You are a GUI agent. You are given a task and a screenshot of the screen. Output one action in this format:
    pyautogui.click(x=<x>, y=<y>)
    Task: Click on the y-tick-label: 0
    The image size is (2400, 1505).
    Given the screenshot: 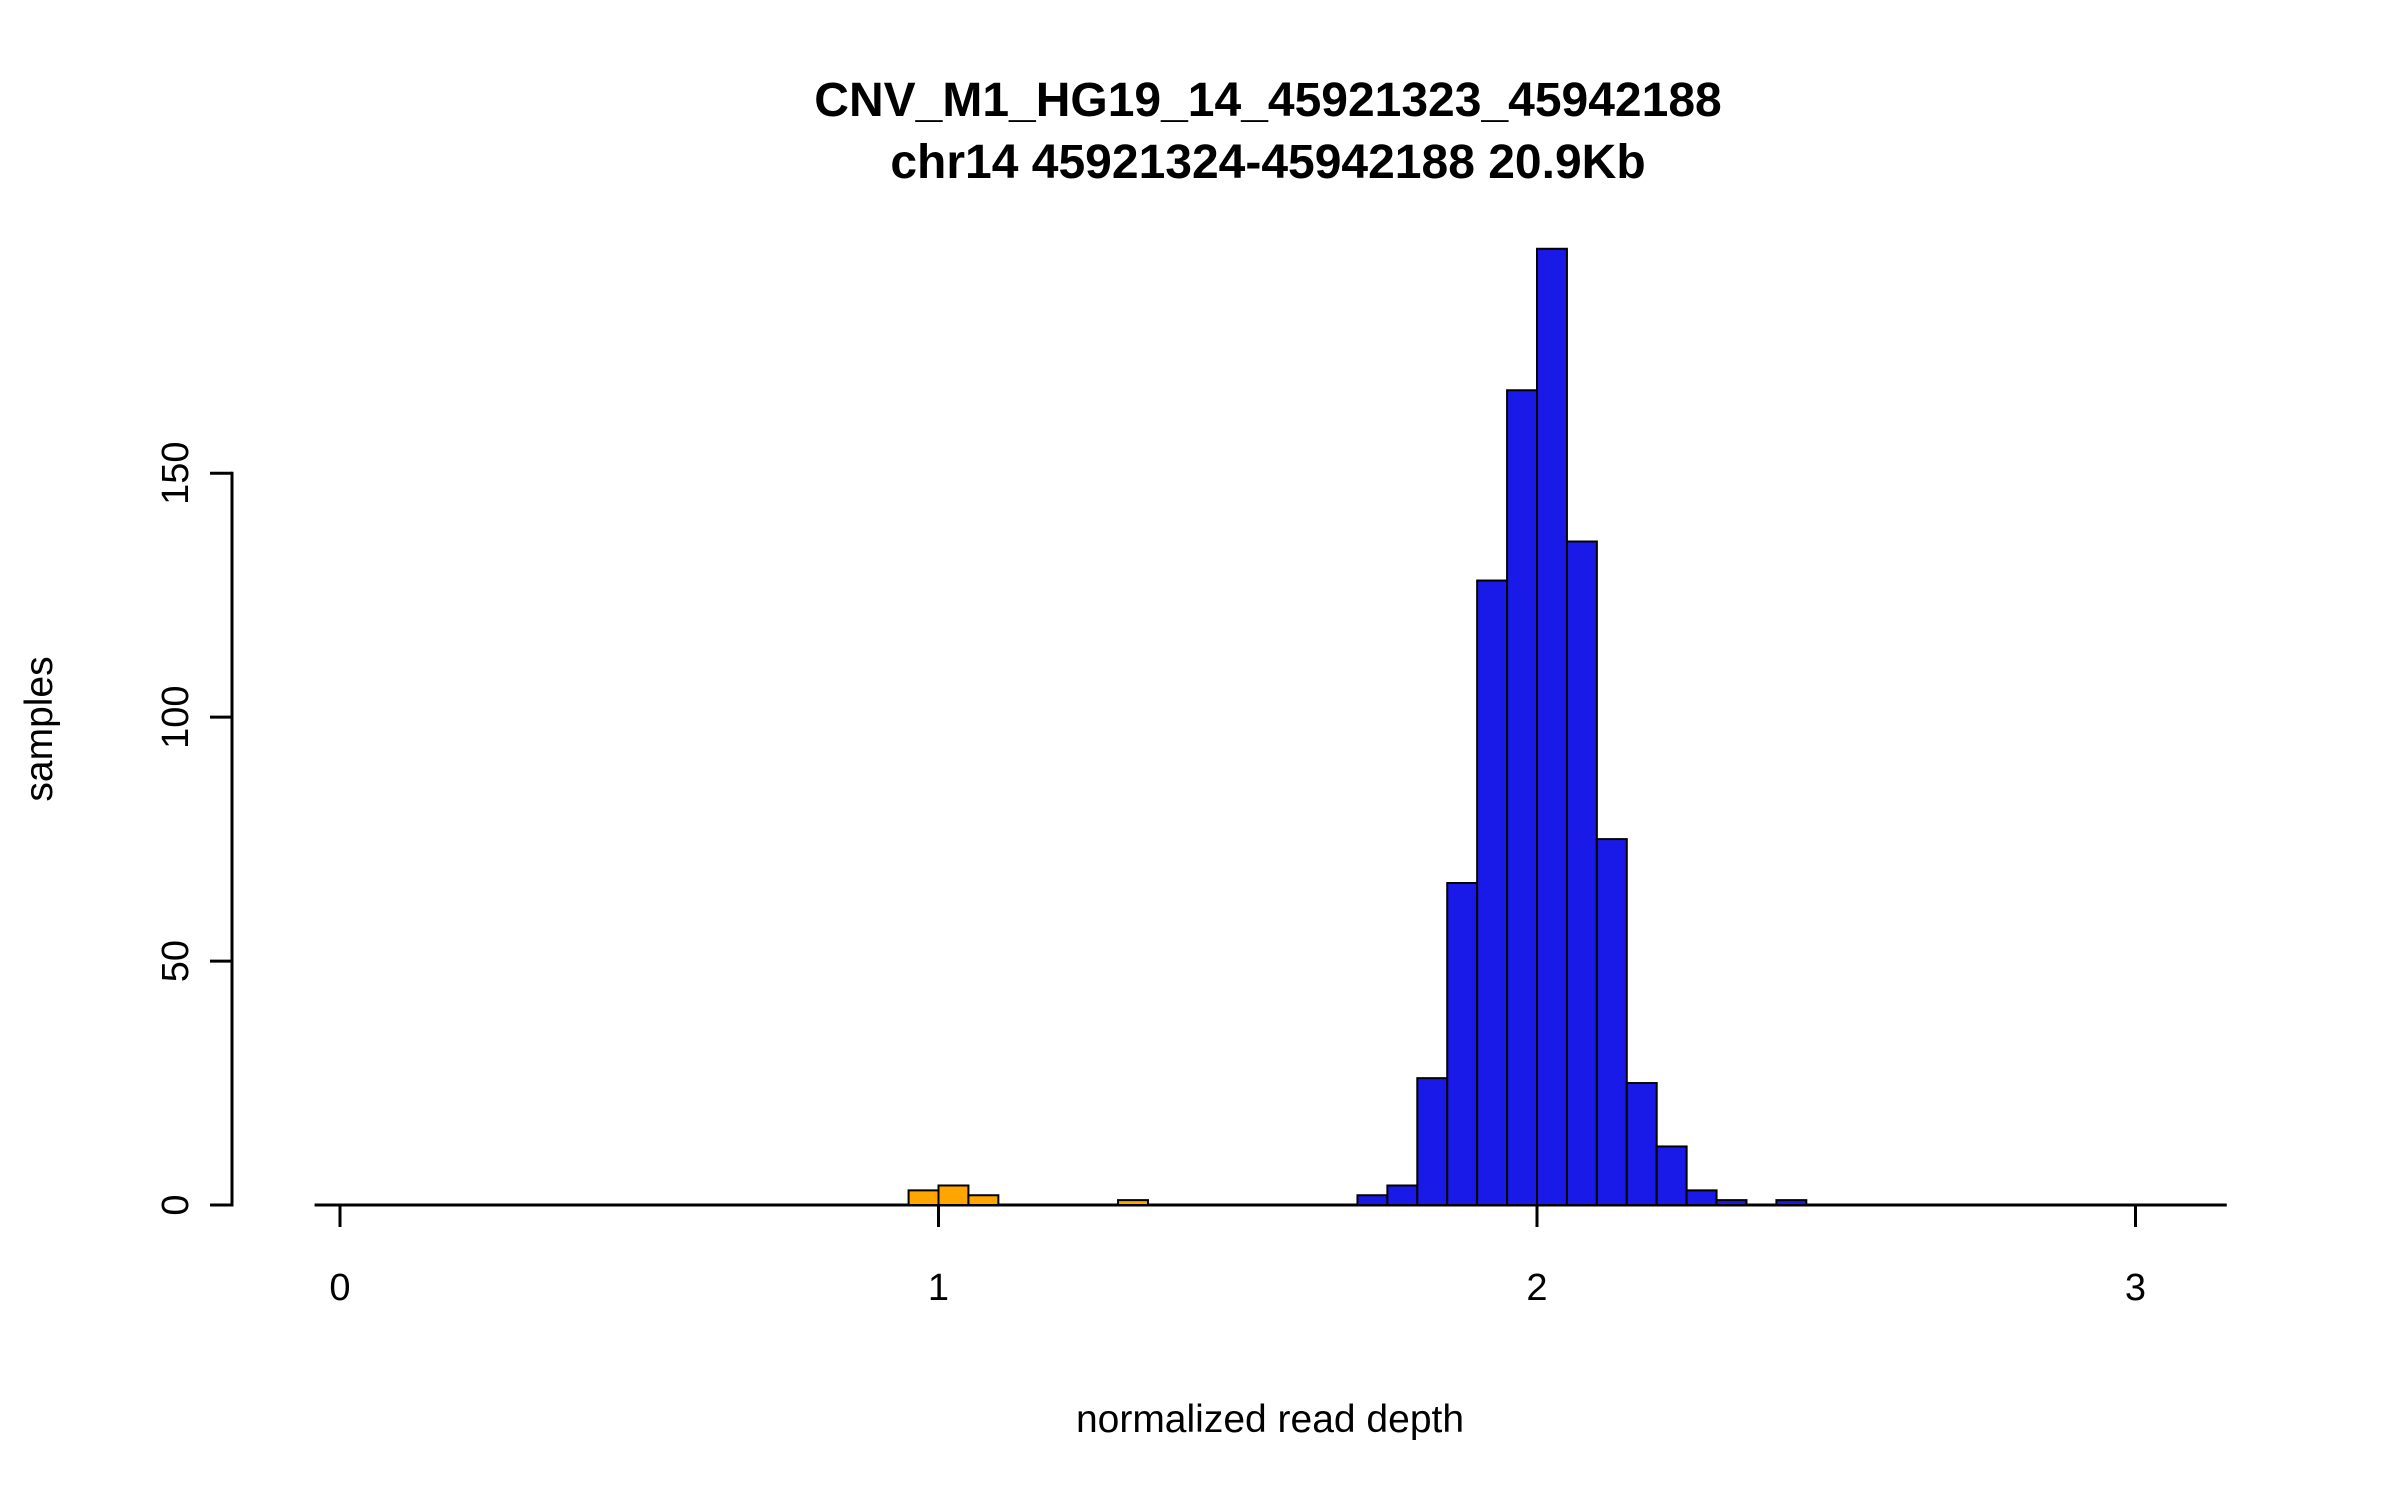 What is the action you would take?
    pyautogui.click(x=176, y=1204)
    